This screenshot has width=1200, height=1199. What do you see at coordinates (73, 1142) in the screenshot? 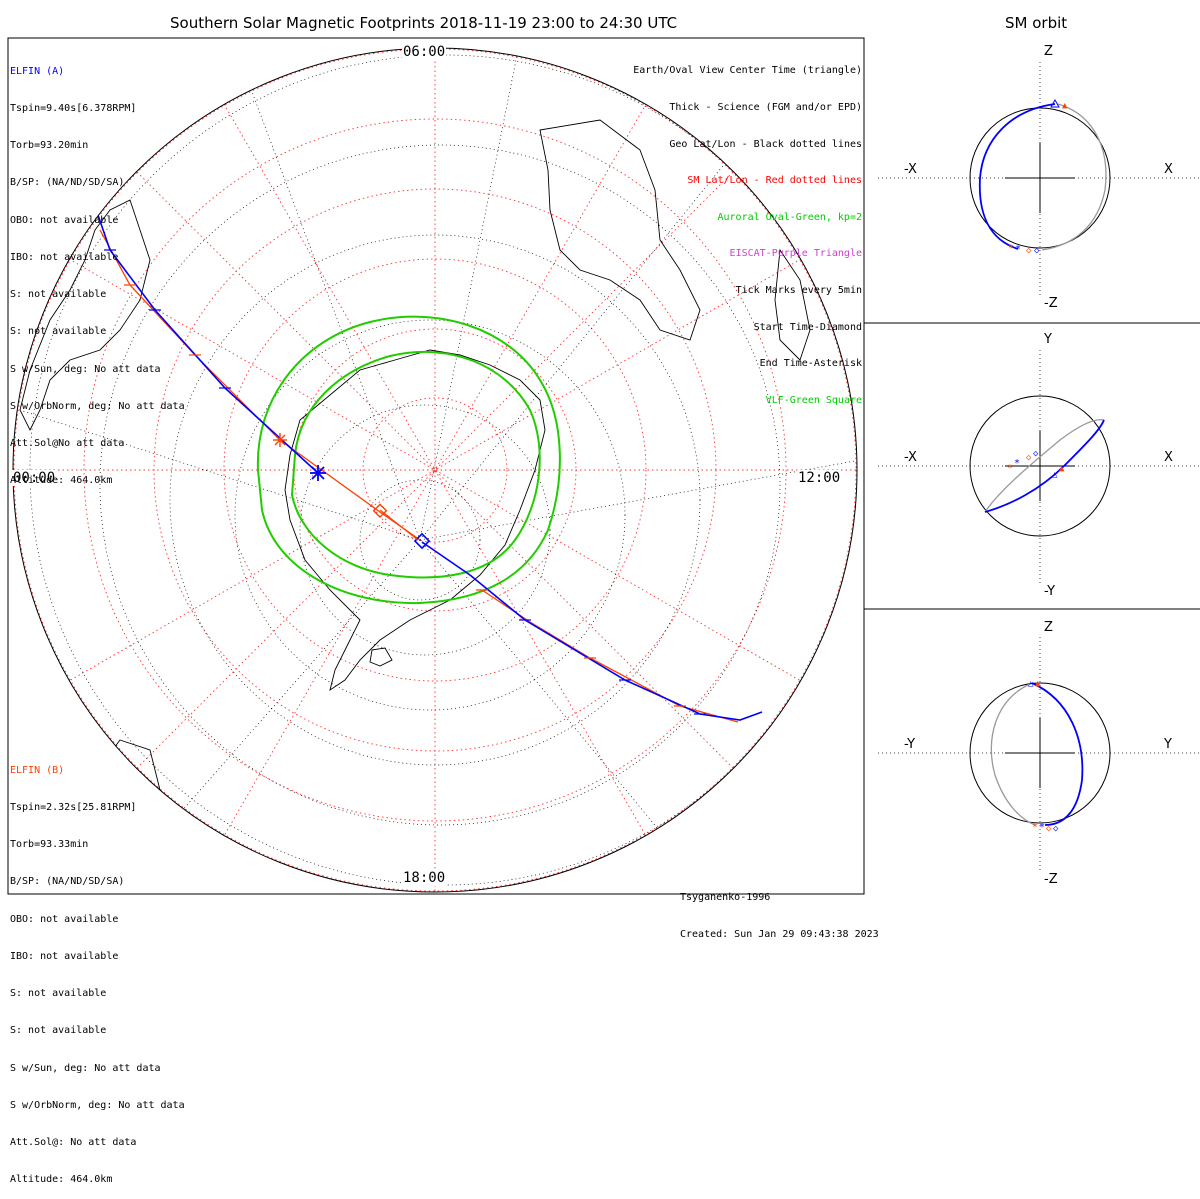
I see `elfin-b-line: Att.Sol@: No att data` at bounding box center [73, 1142].